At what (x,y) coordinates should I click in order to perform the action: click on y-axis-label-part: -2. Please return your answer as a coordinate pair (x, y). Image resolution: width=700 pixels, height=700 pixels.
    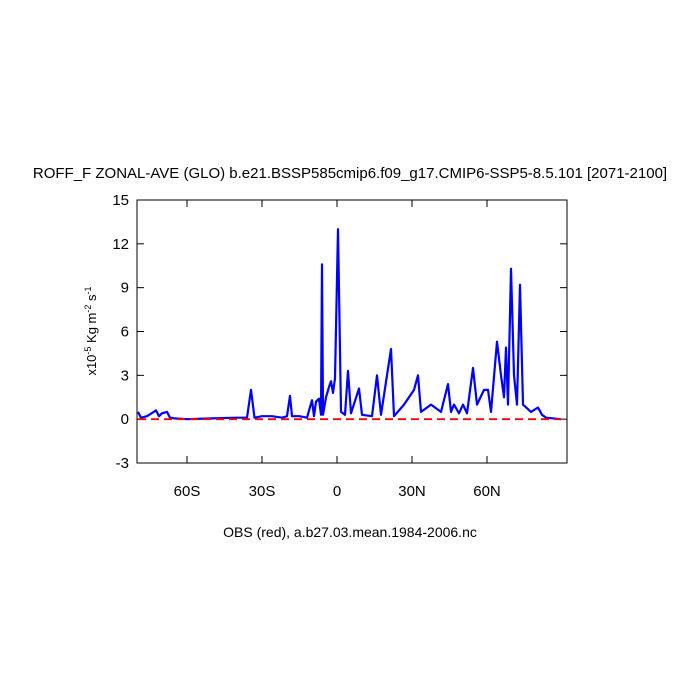
    Looking at the image, I should click on (88, 309).